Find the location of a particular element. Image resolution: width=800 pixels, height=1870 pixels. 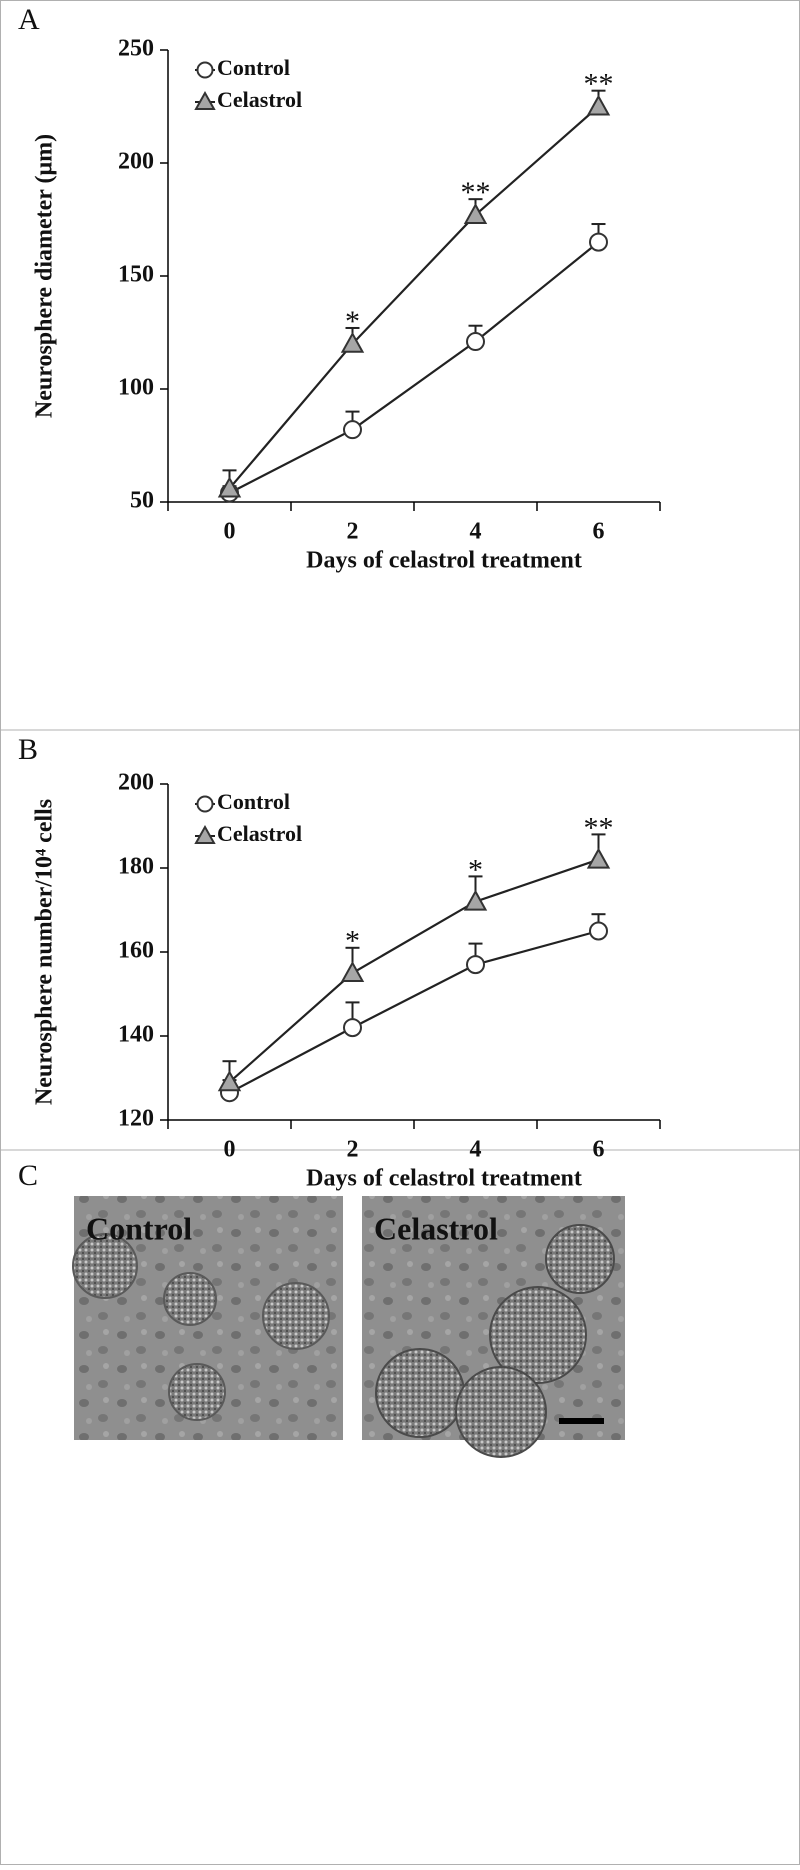

micrographs: C Control Celastrol is located at coordinates (321, 1308).